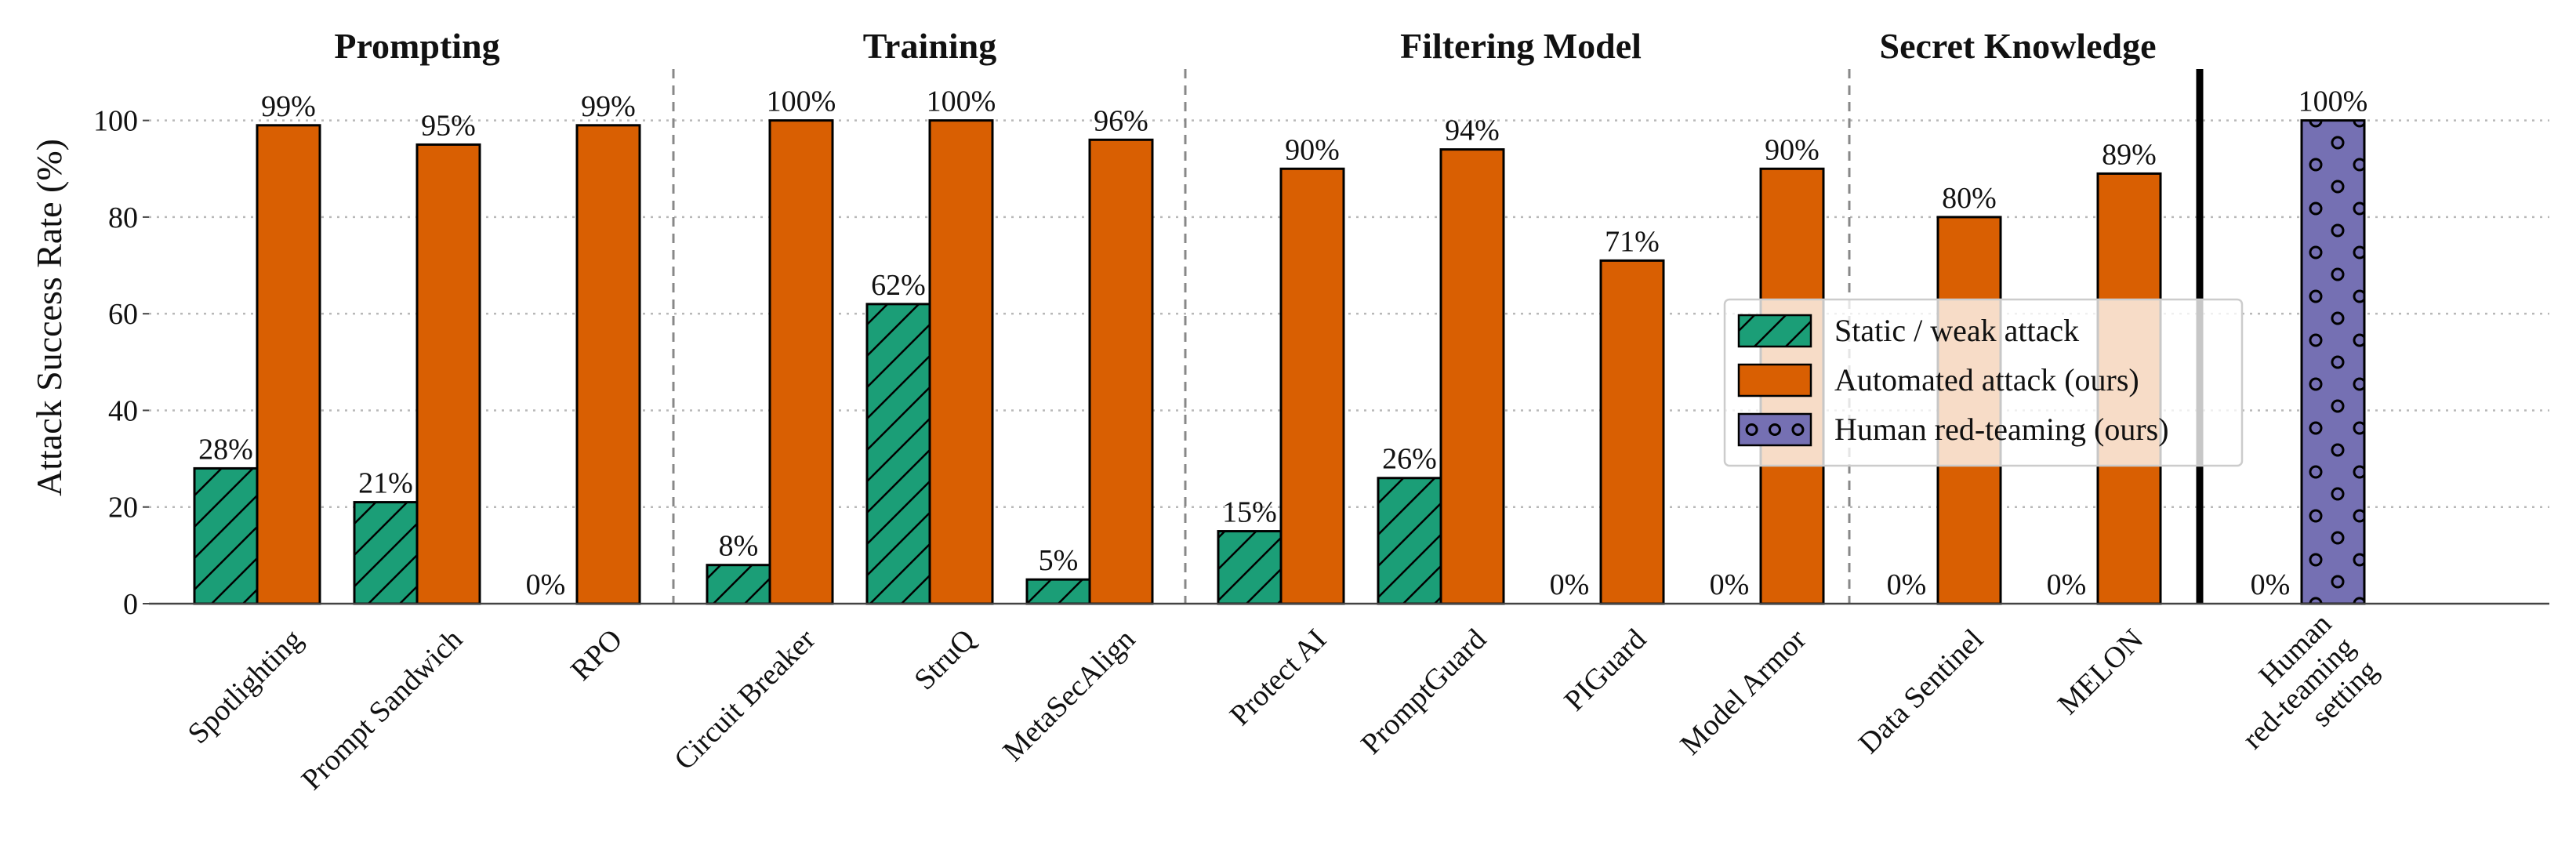 The height and width of the screenshot is (842, 2576). Describe the element at coordinates (2130, 154) in the screenshot. I see `automated-value-label: 89%` at that location.